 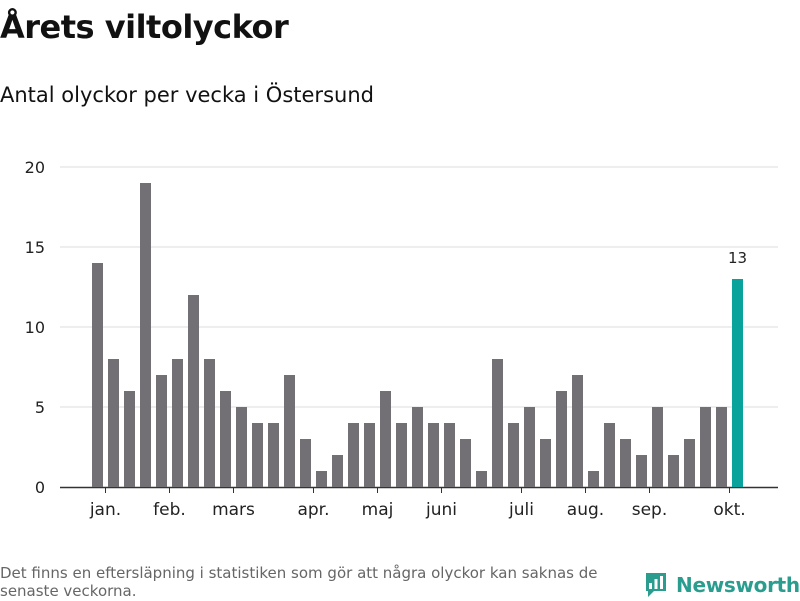 I want to click on brand-name: Newsworthy, so click(x=738, y=585).